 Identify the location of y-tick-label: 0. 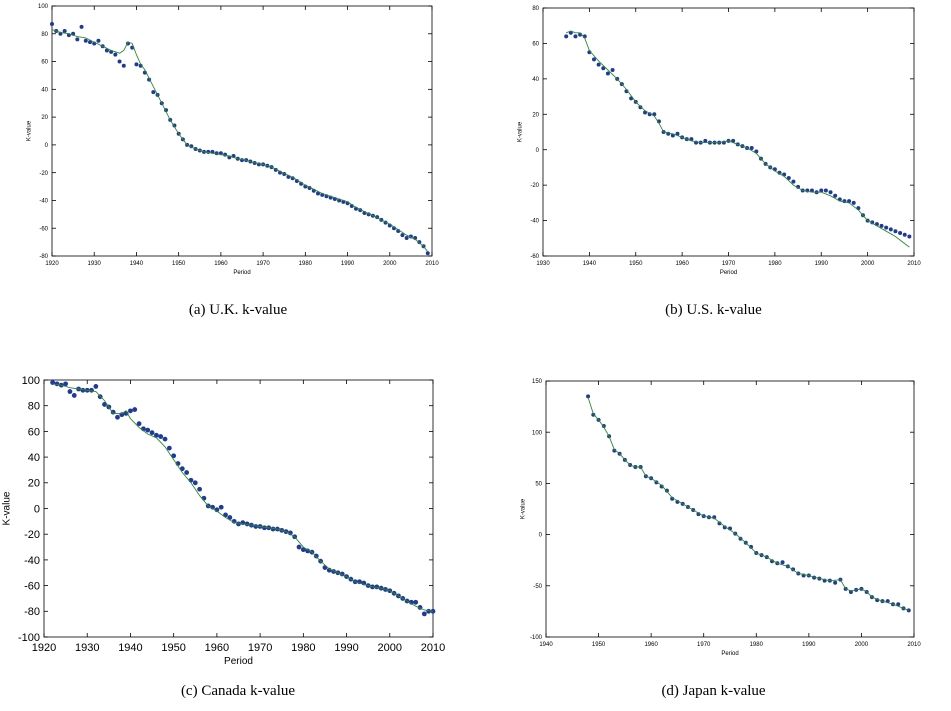
(538, 151).